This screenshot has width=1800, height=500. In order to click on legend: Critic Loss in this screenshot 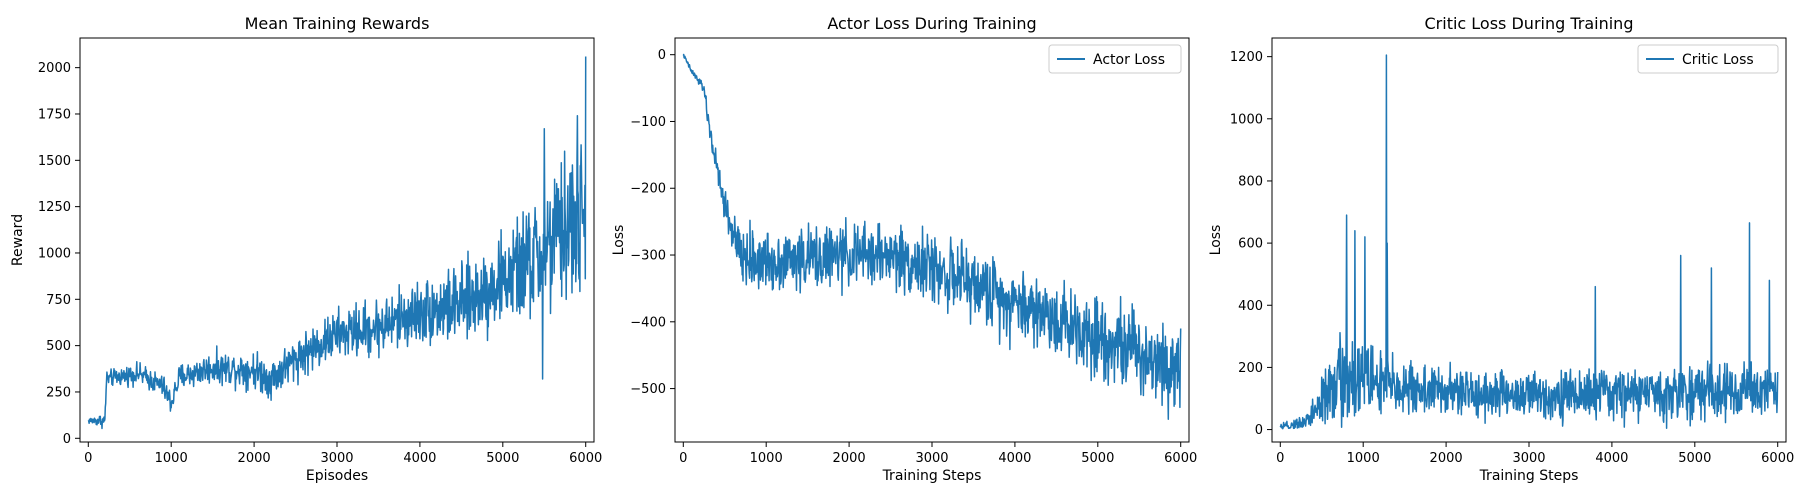, I will do `click(1708, 59)`.